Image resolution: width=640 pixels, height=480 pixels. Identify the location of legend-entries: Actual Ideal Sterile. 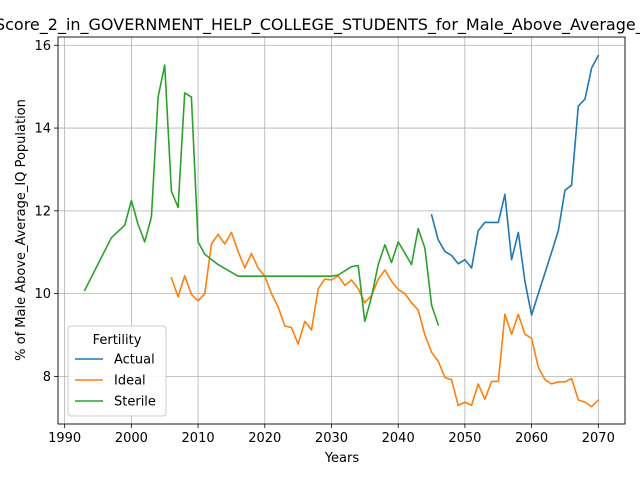
(115, 381).